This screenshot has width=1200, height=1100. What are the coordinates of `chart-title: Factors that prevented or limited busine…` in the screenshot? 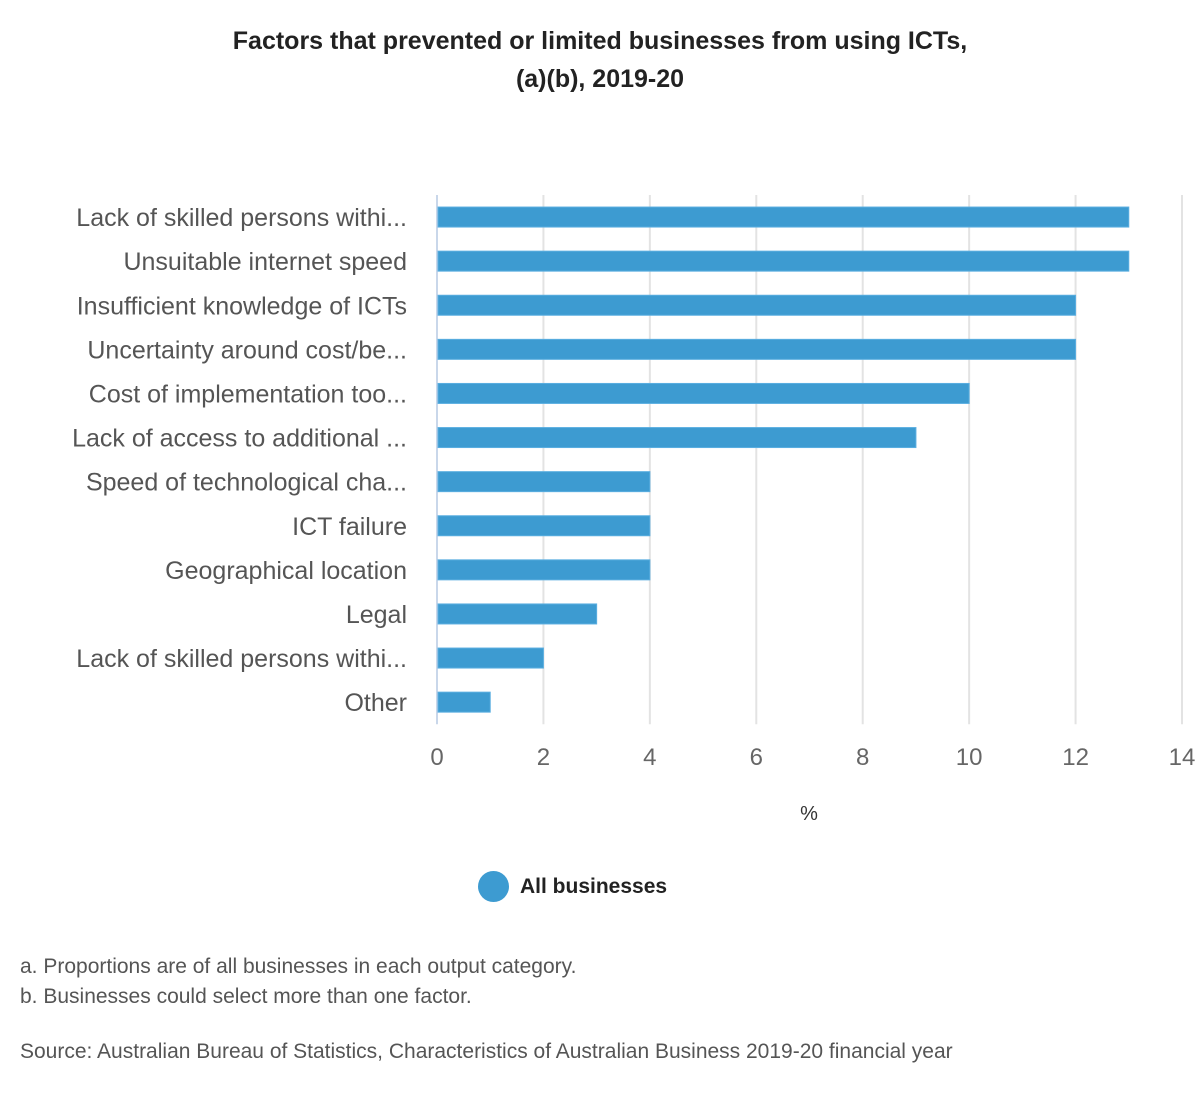 It's located at (600, 60).